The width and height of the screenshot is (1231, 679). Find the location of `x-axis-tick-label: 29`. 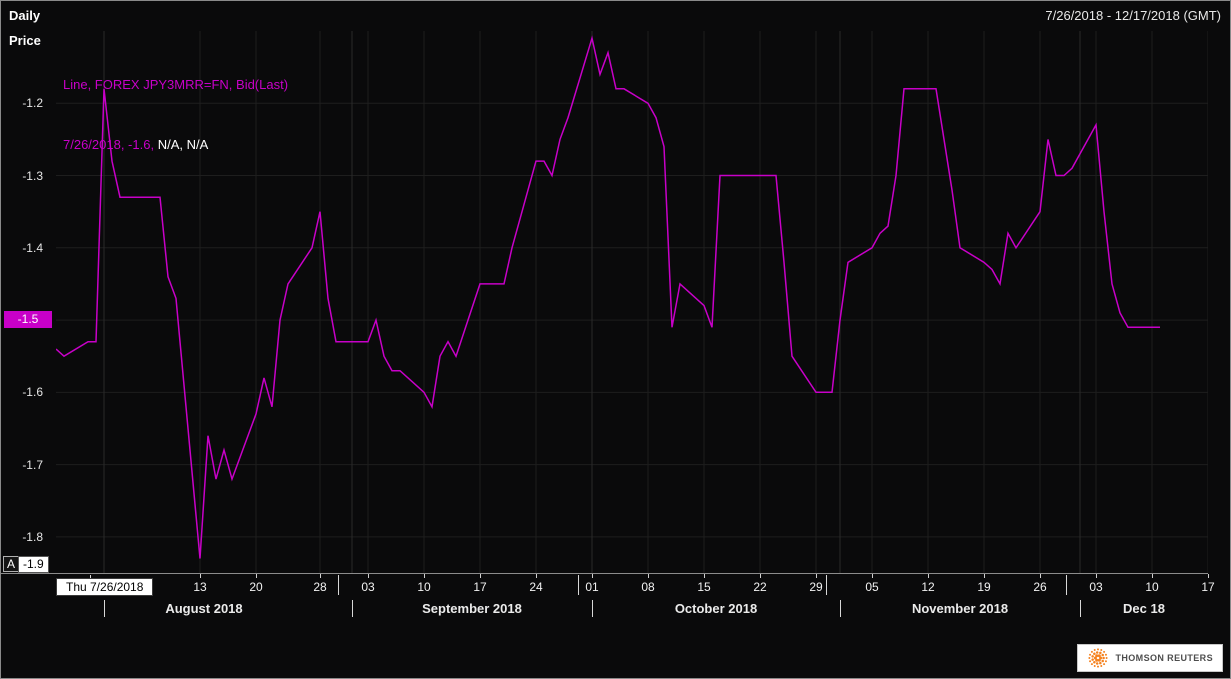

x-axis-tick-label: 29 is located at coordinates (816, 587).